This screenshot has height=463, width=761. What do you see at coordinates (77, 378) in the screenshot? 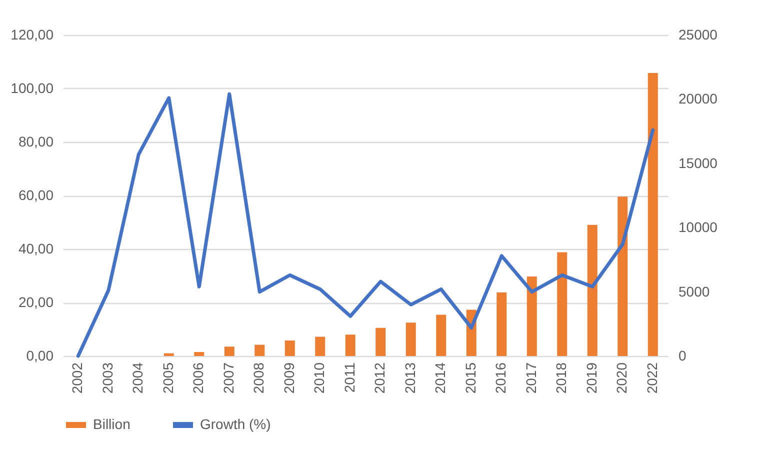
I see `x-tick-label: 2002` at bounding box center [77, 378].